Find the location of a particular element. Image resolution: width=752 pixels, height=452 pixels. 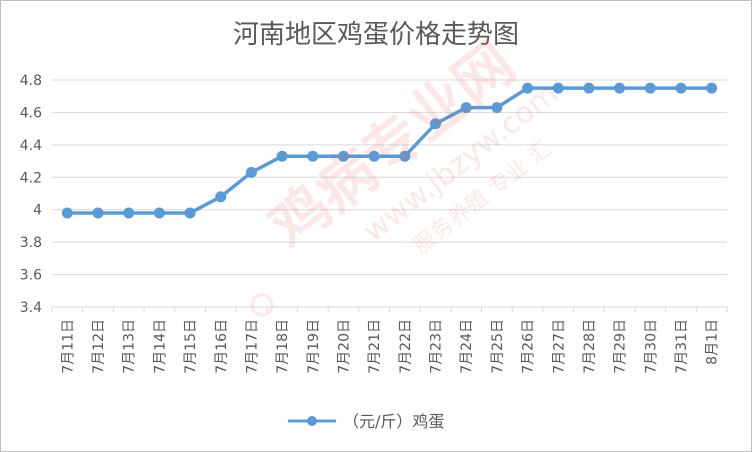

legend-marker-swatch is located at coordinates (312, 421).